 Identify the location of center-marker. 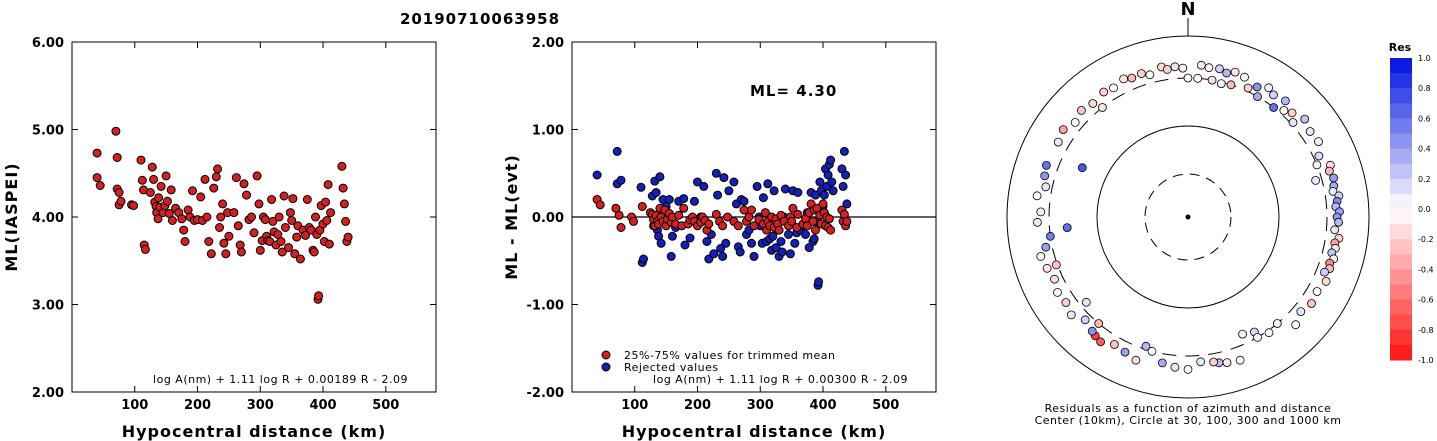
(1188, 217).